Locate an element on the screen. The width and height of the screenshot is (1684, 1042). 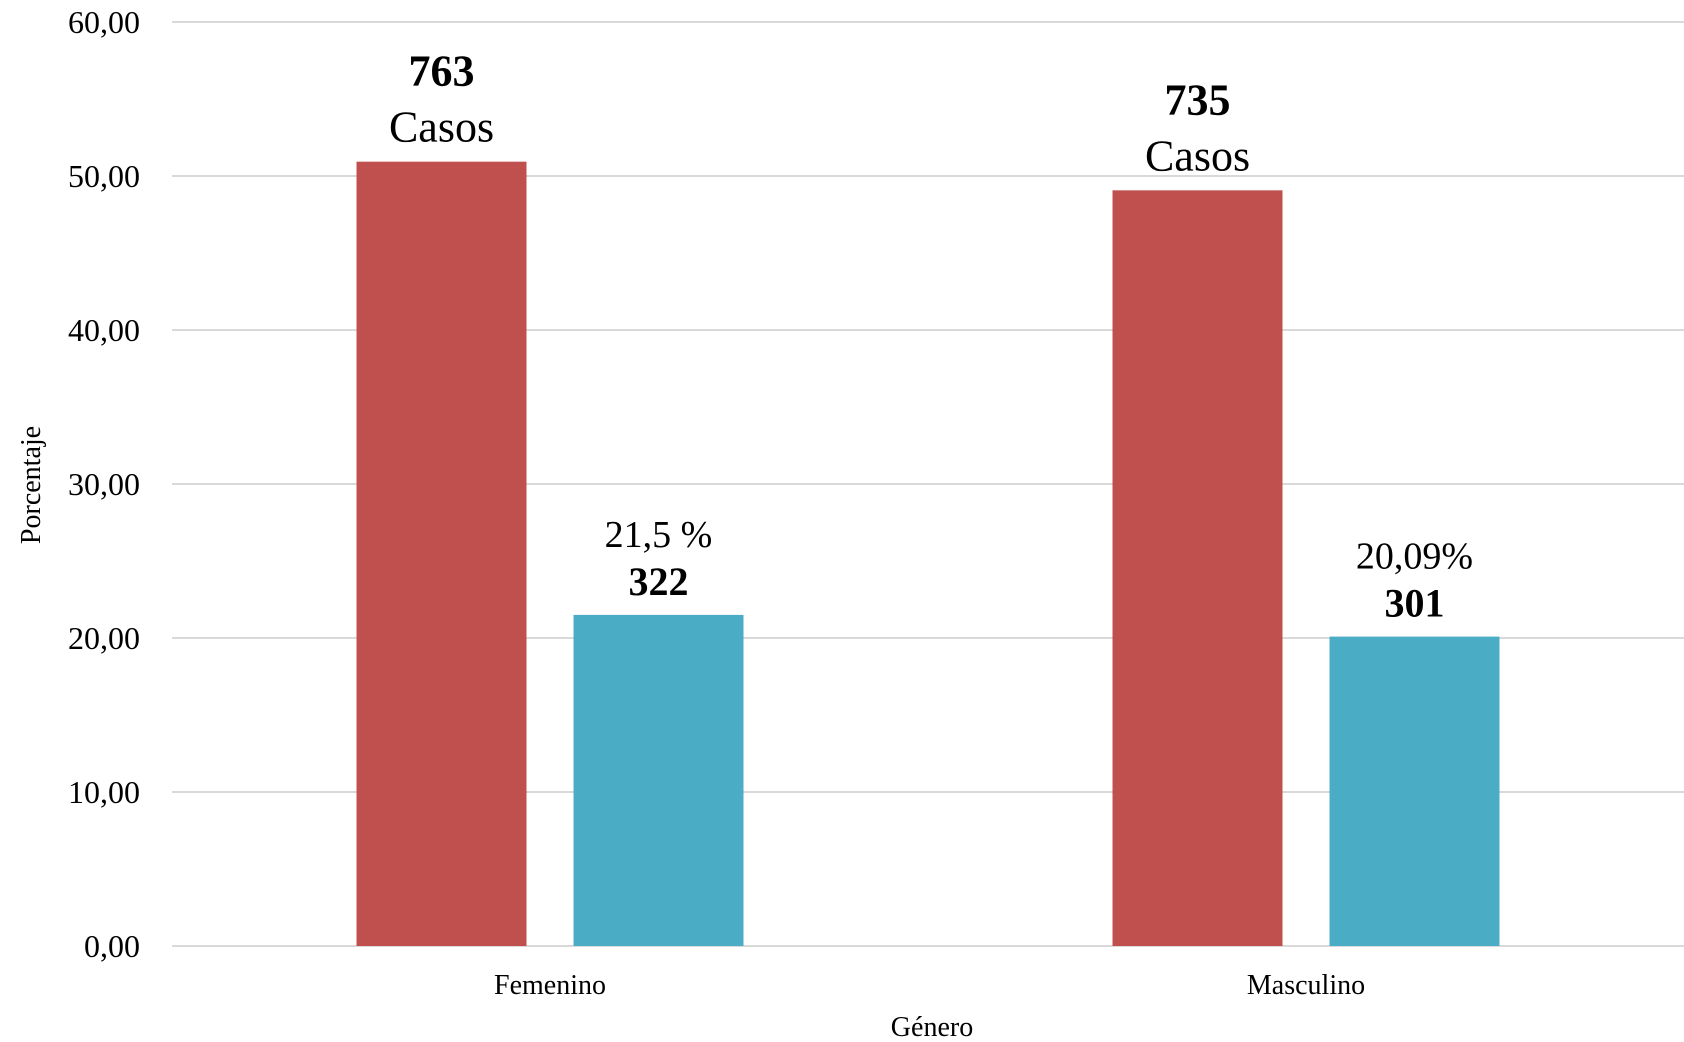
y-tick-label: 20,00 is located at coordinates (104, 638).